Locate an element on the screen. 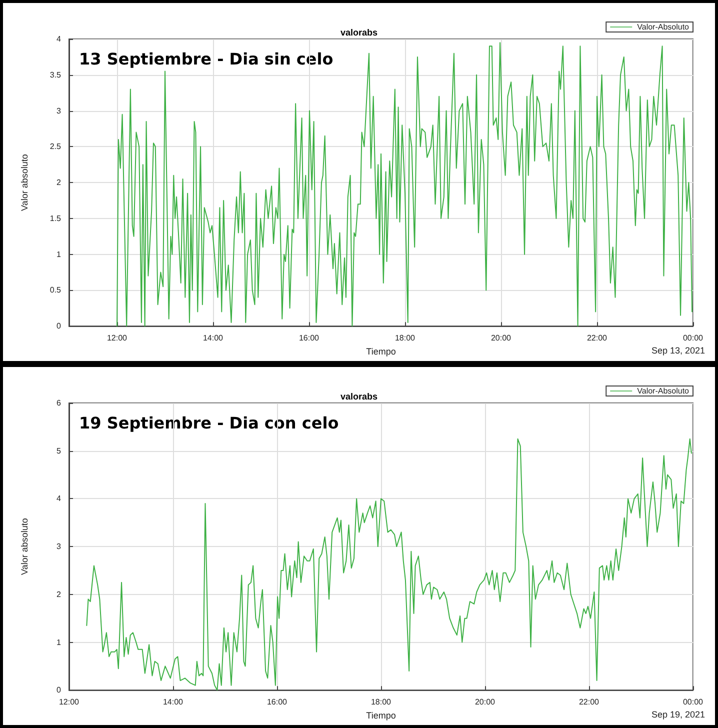  y-tick-label: 6 is located at coordinates (59, 403).